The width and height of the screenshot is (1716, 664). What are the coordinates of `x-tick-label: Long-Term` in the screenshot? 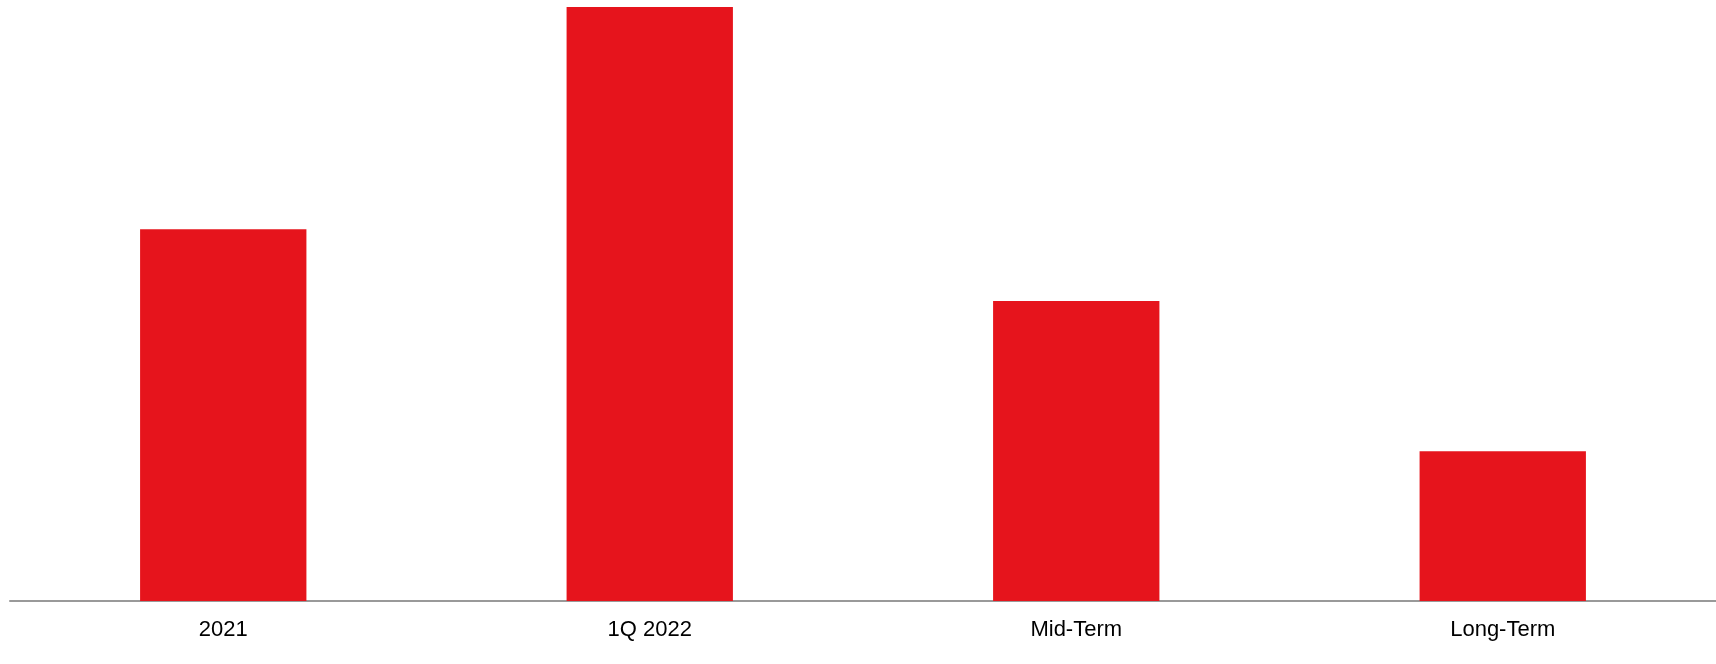 It's located at (1503, 628).